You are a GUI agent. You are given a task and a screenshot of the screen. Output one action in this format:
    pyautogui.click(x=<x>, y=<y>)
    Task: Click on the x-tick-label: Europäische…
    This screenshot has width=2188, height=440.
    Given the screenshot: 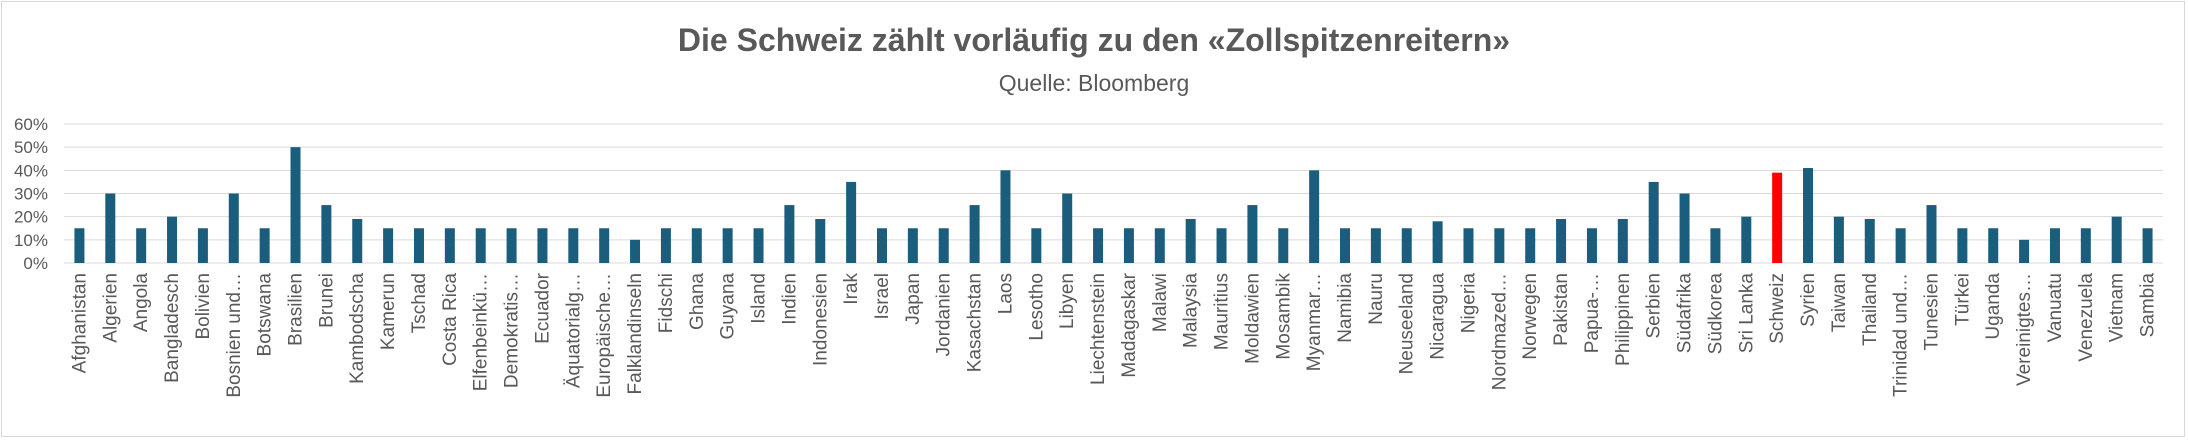 What is the action you would take?
    pyautogui.click(x=604, y=335)
    